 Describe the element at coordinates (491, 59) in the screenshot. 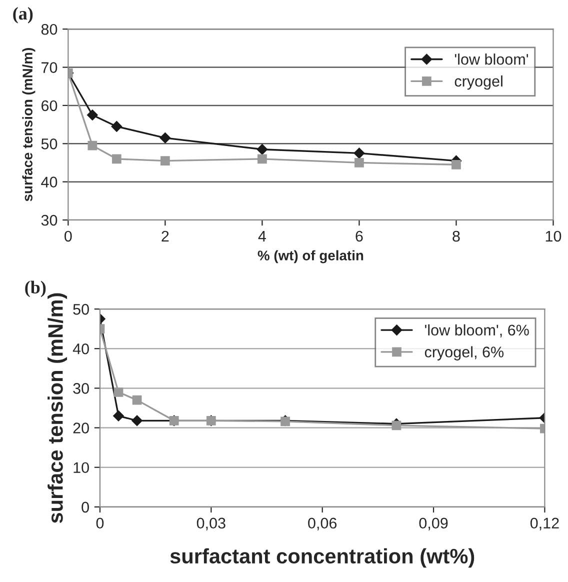

I see `legend-label: 'low bloom'` at that location.